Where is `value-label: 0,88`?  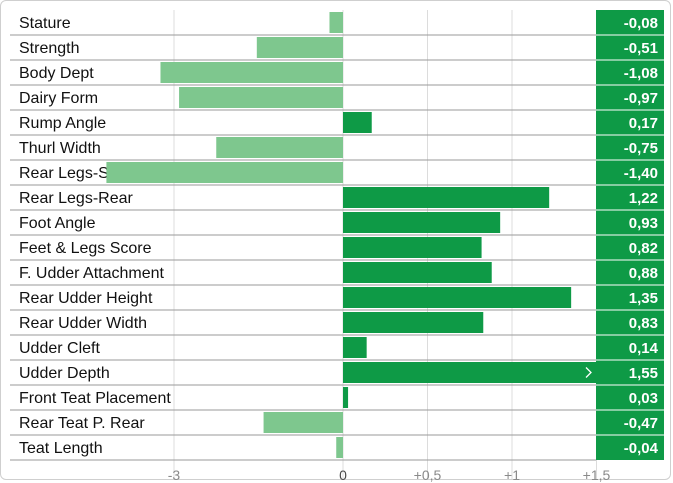
value-label: 0,88 is located at coordinates (643, 273).